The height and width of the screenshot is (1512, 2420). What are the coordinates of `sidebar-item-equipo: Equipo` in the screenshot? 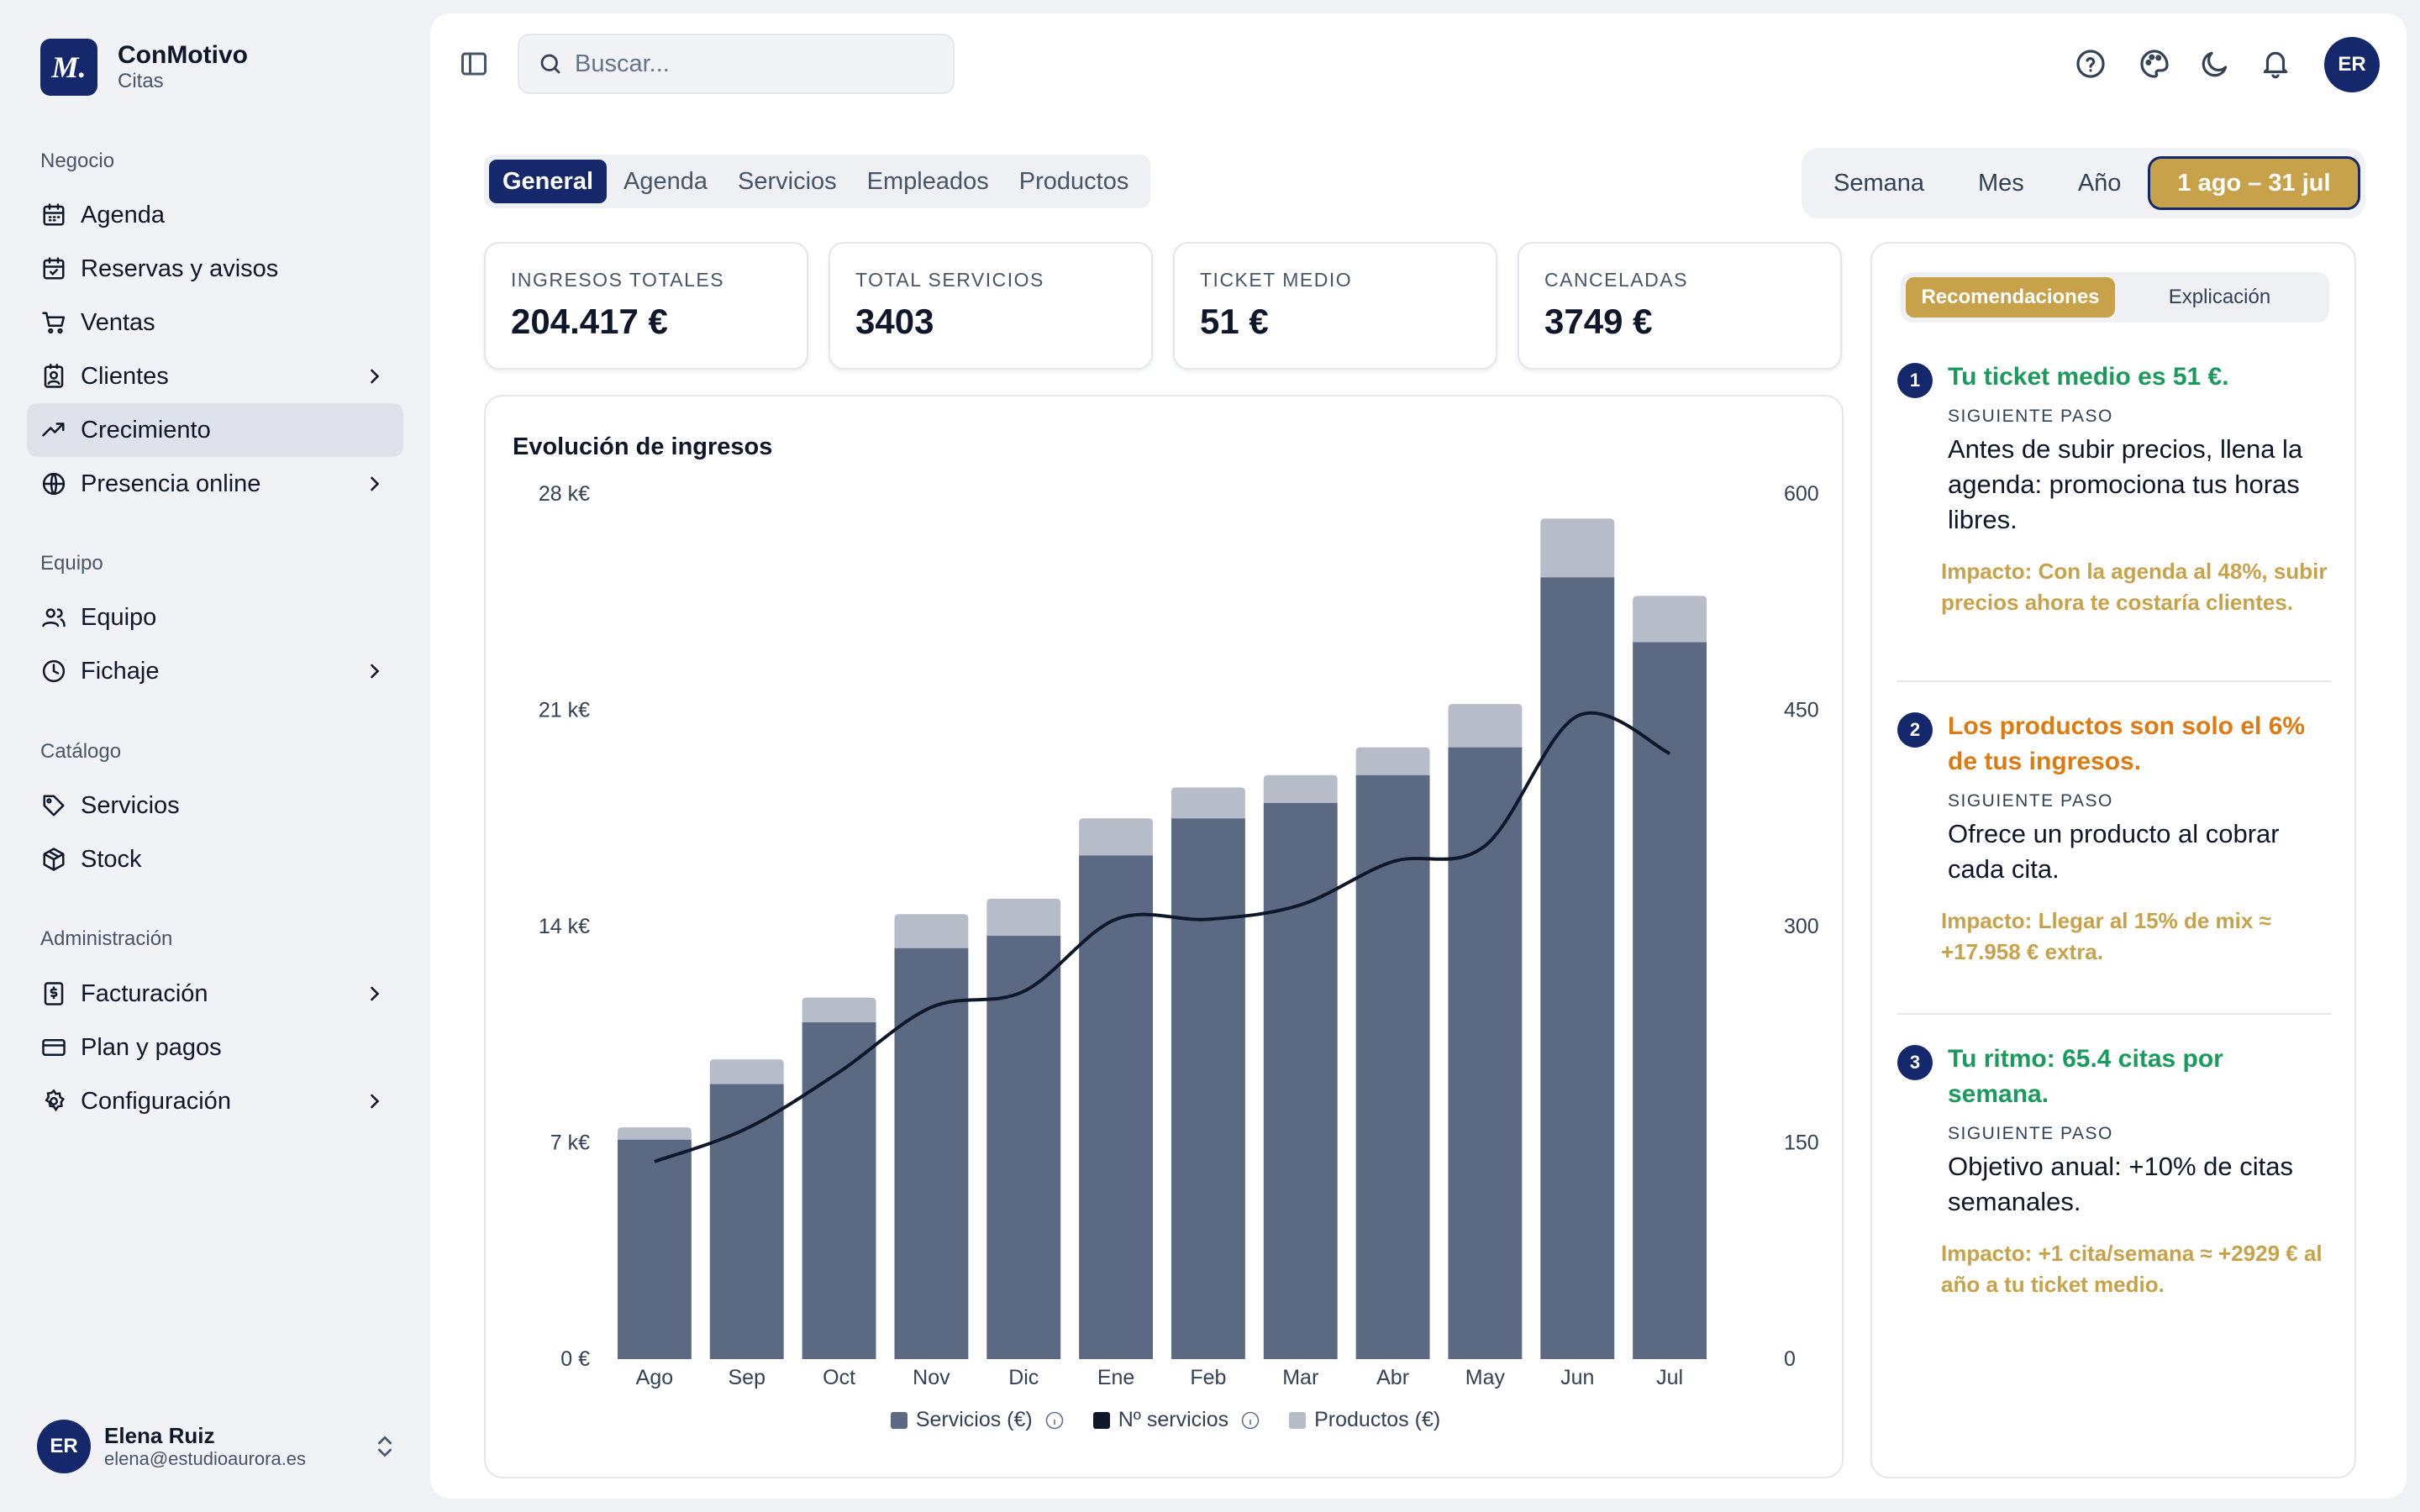 It's located at (215, 617).